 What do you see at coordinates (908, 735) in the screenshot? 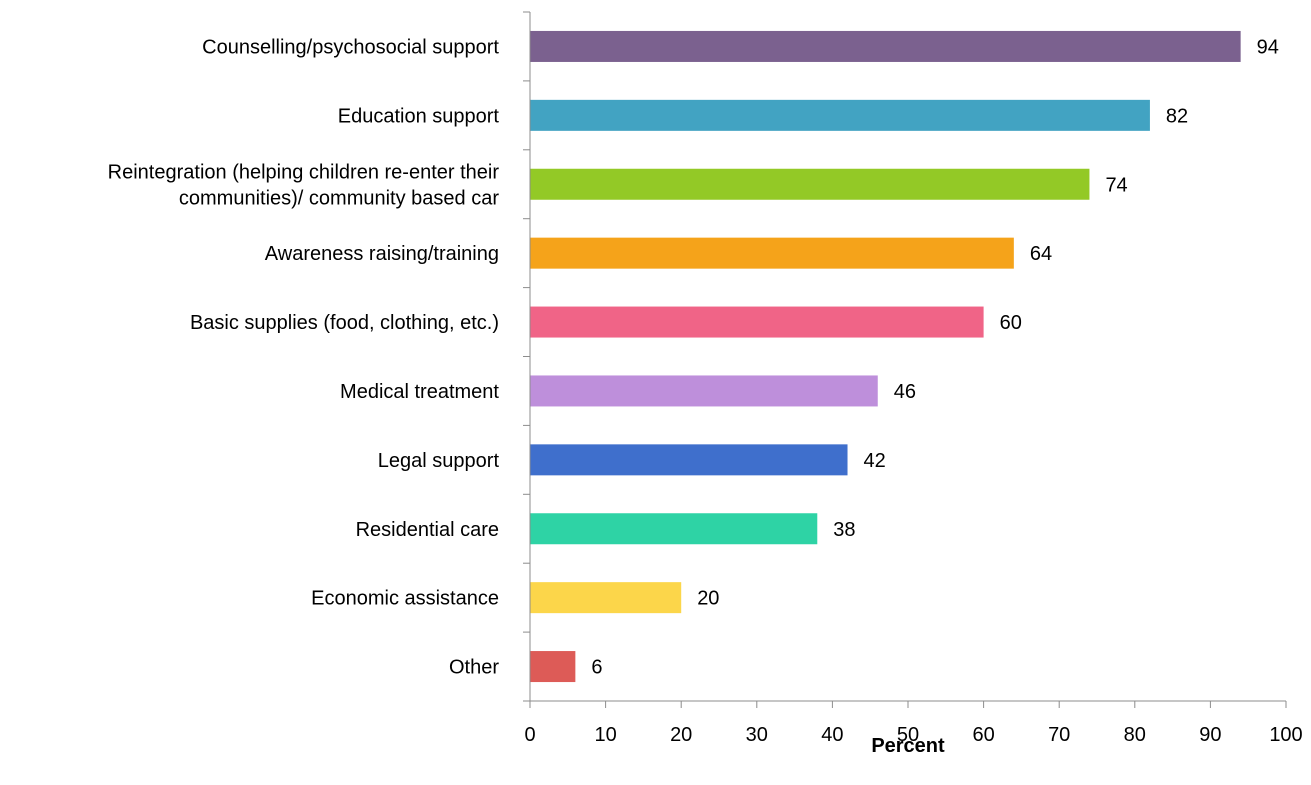
I see `x-tick-label: 50` at bounding box center [908, 735].